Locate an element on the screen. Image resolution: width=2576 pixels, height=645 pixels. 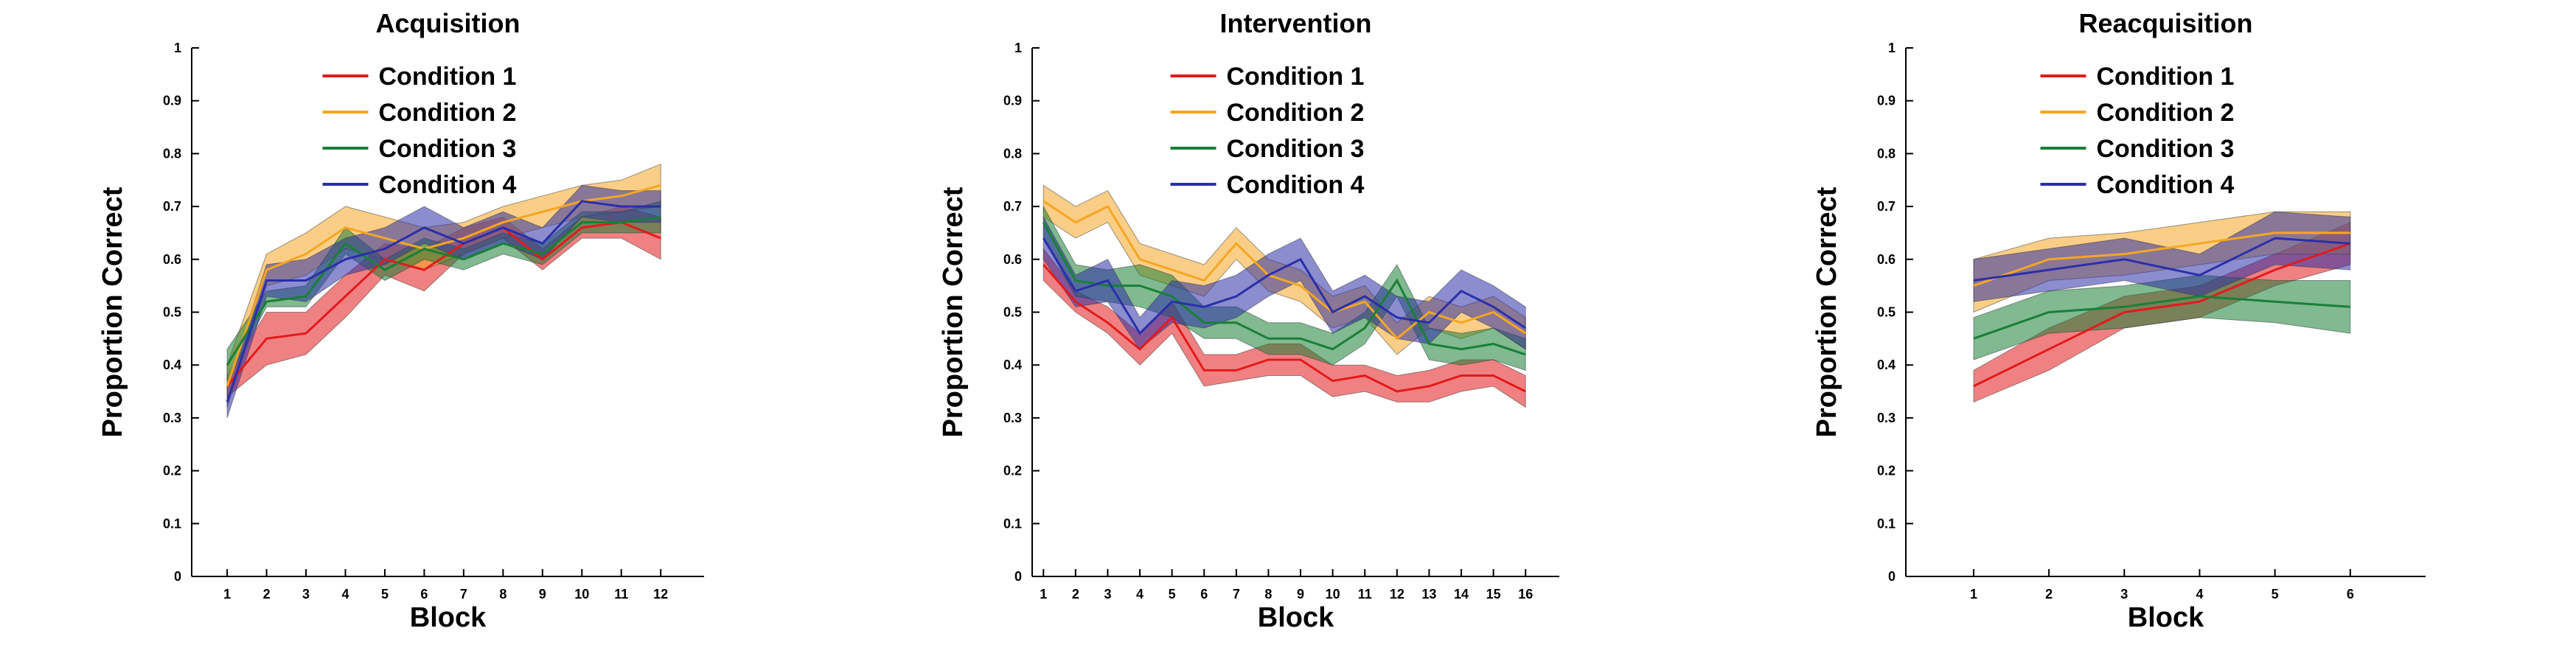
x-tick-label: 16 is located at coordinates (1525, 594).